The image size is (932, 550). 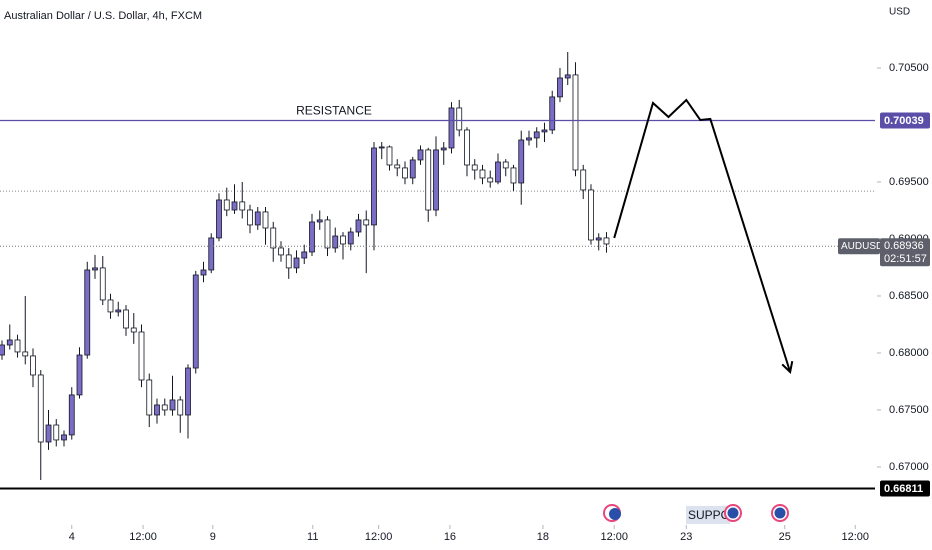 I want to click on support-label-bg, so click(x=708, y=515).